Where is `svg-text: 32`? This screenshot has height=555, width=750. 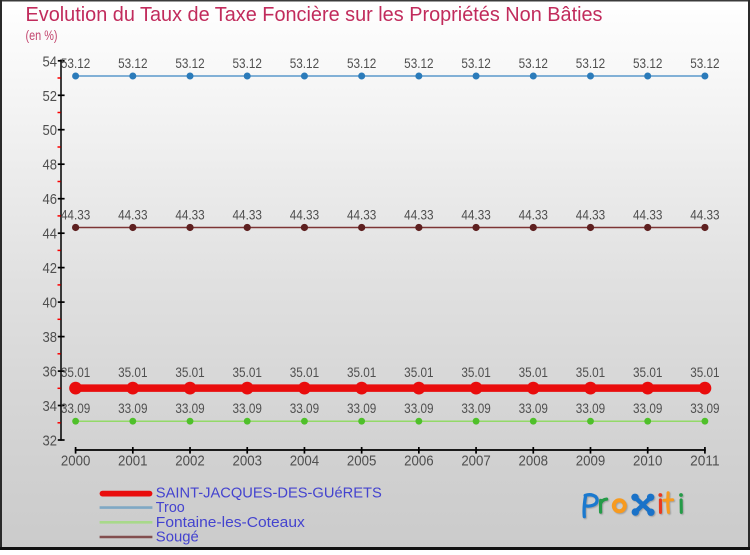
svg-text: 32 is located at coordinates (50, 441).